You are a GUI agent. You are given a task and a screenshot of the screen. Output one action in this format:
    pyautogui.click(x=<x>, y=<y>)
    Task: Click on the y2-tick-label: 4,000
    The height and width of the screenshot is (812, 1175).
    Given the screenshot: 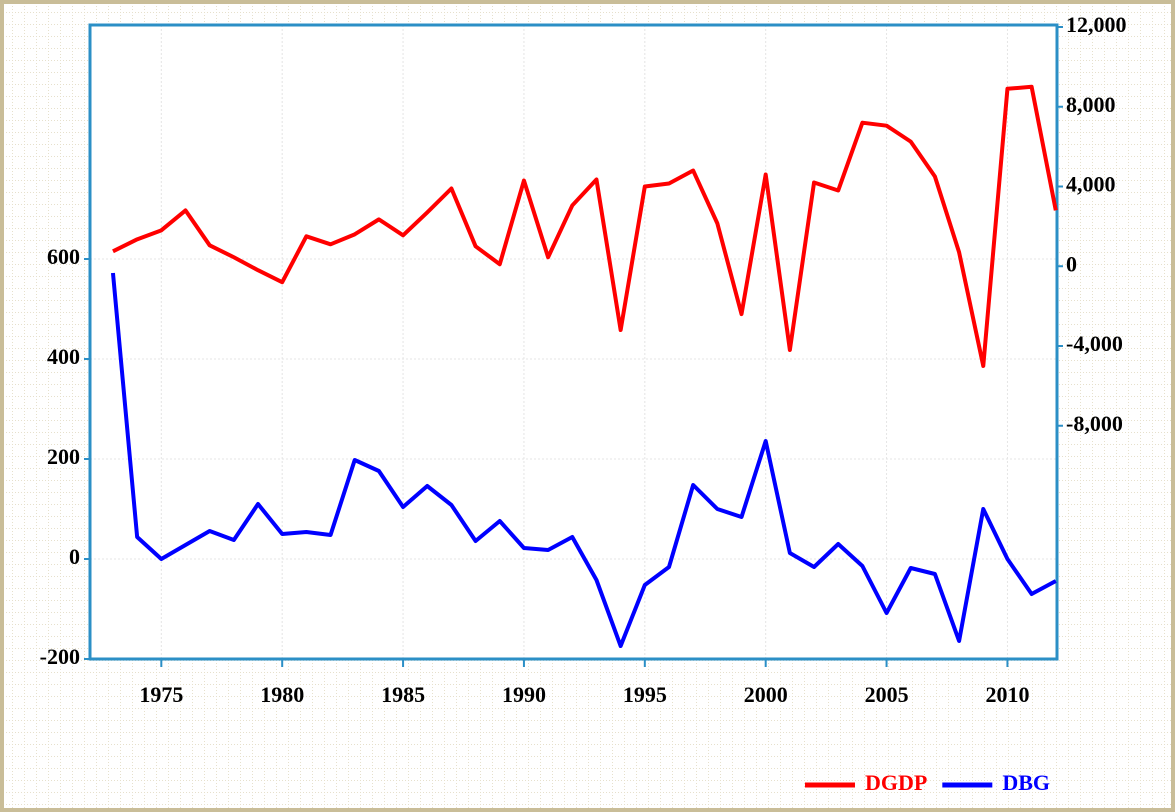 What is the action you would take?
    pyautogui.click(x=1091, y=184)
    